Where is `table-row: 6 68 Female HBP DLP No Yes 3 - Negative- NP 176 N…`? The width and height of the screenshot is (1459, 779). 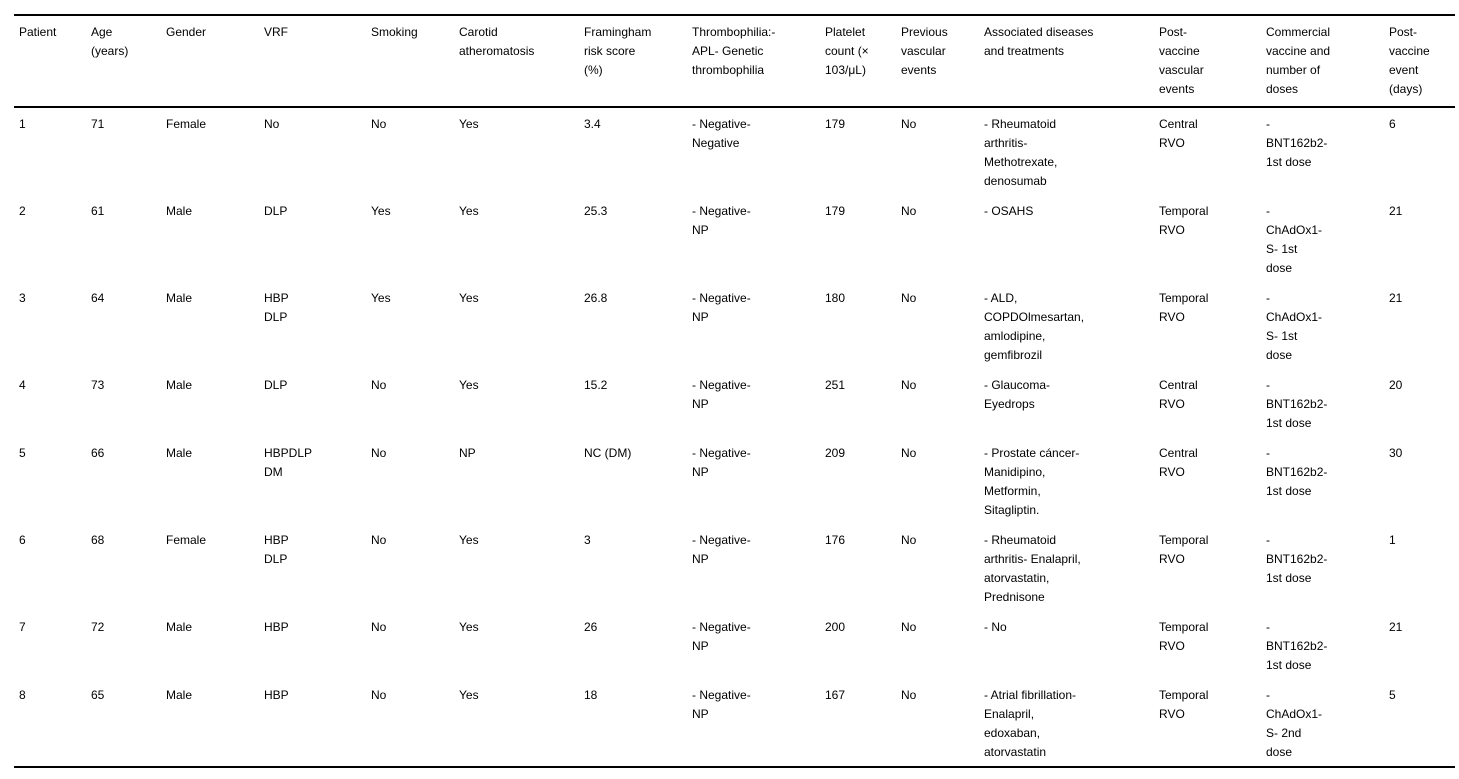
table-row: 6 68 Female HBP DLP No Yes 3 - Negative- NP 176 N… is located at coordinates (734, 567).